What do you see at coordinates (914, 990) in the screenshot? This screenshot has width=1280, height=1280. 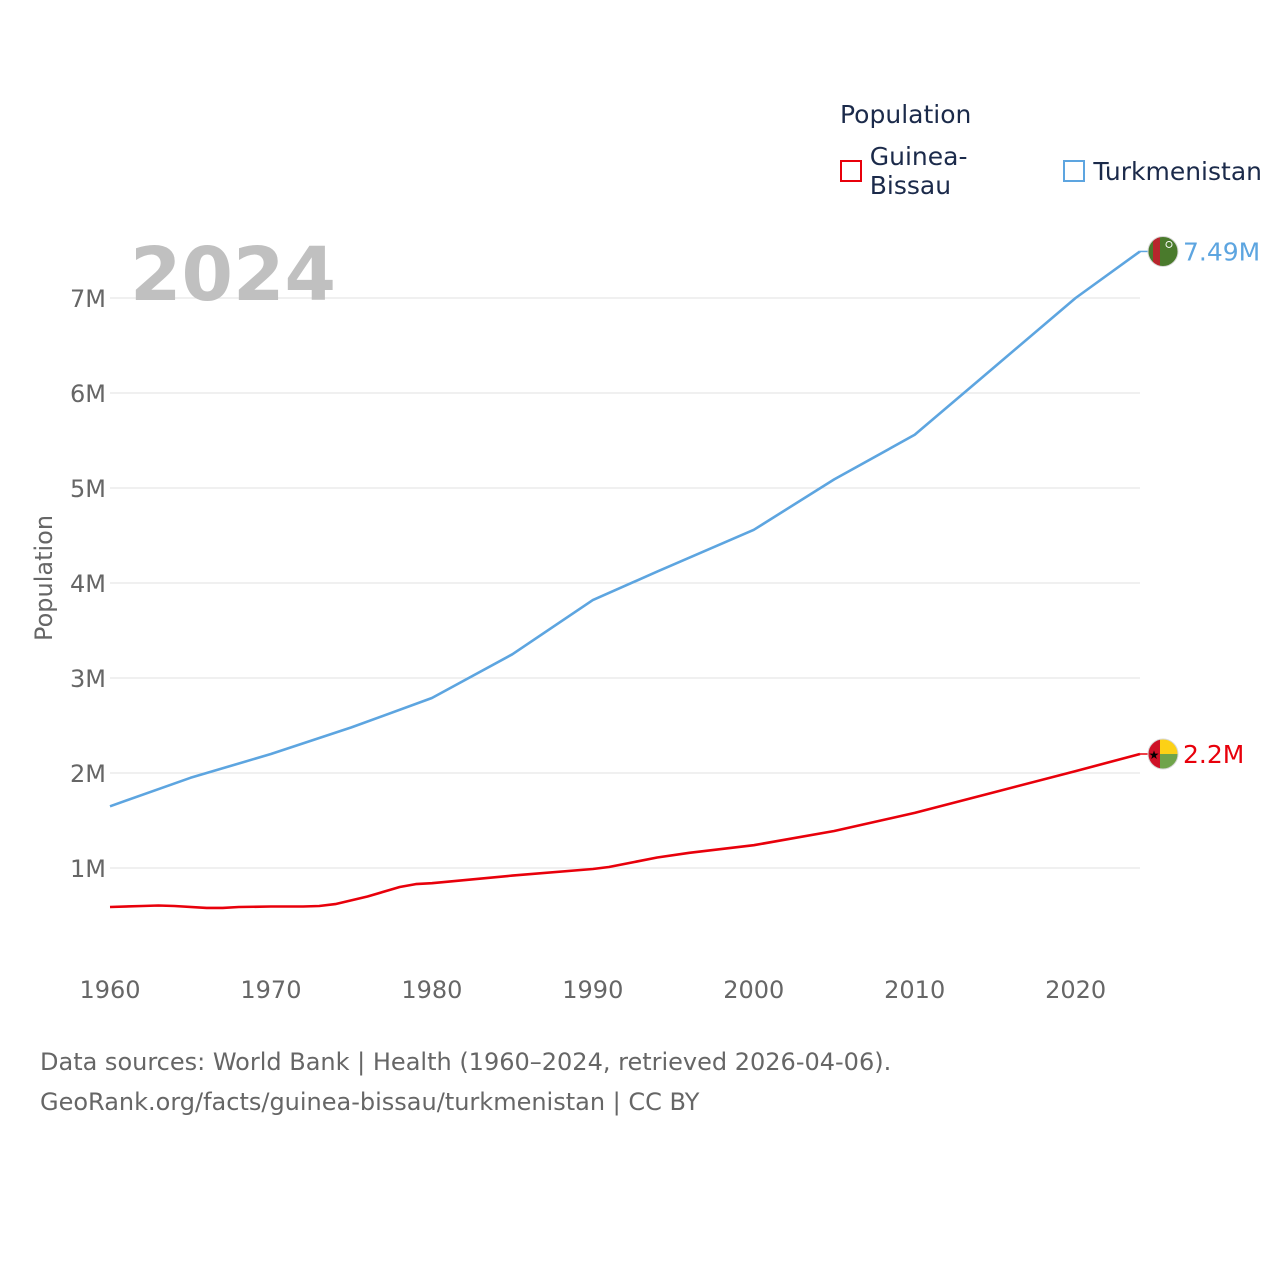 I see `x-tick-label: 2010` at bounding box center [914, 990].